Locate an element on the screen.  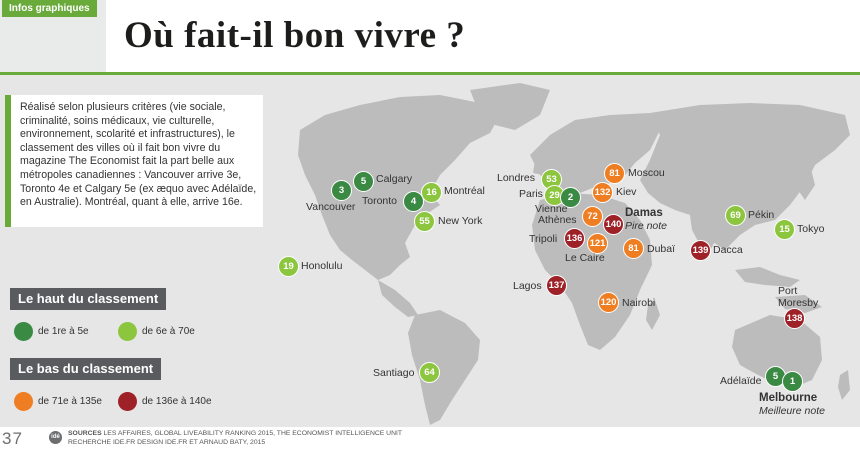
legend-item-top-1-5: de 1re à 5e is located at coordinates (51, 331).